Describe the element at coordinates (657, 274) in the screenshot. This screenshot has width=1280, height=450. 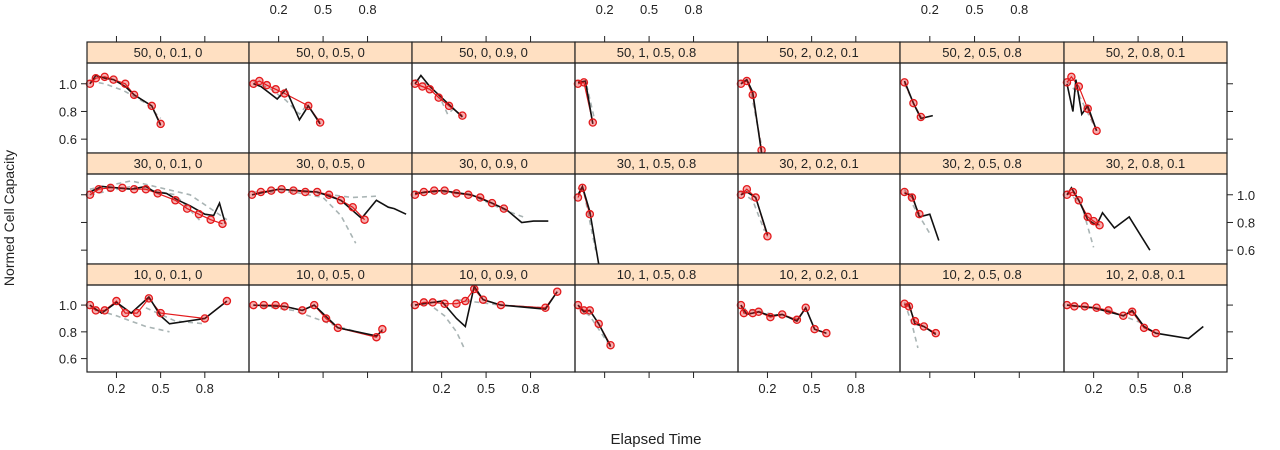
I see `strip-label: 10, 1, 0.5, 0.8` at that location.